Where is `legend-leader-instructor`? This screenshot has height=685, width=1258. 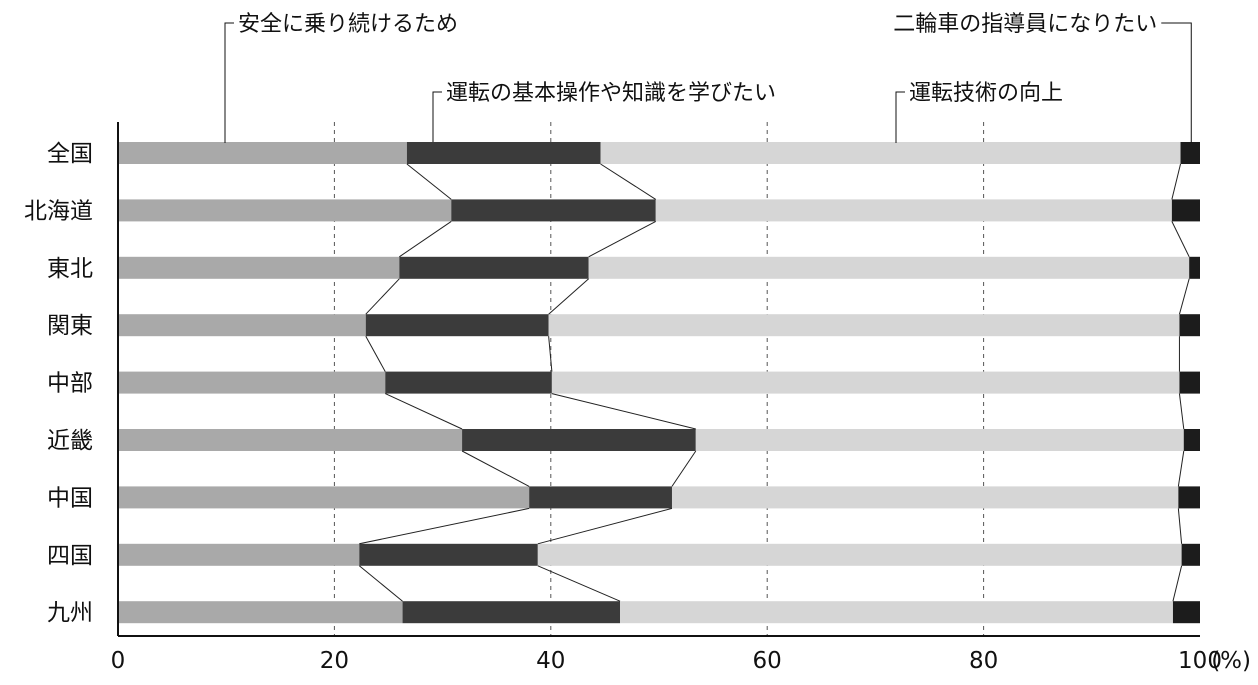 legend-leader-instructor is located at coordinates (1176, 82).